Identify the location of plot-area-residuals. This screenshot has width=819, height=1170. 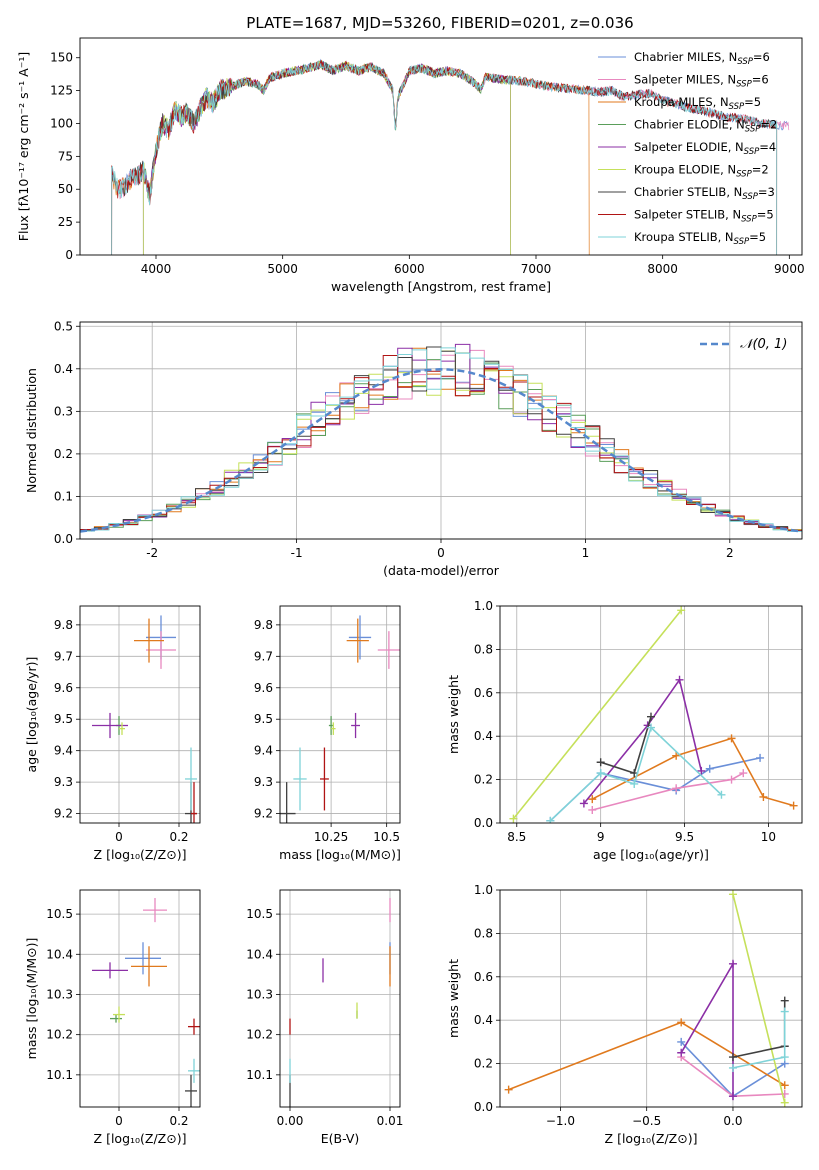
(441, 438).